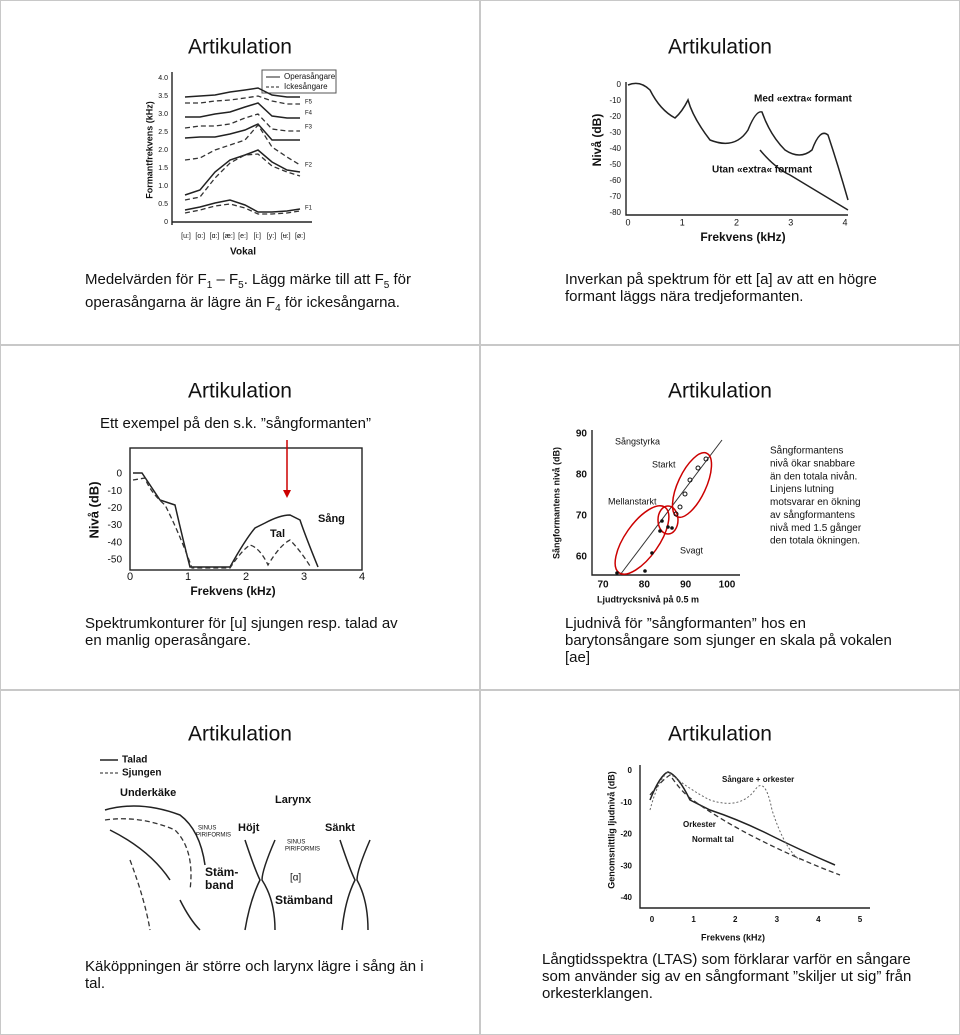 The height and width of the screenshot is (1035, 960). I want to click on x-label: Vokal, so click(243, 252).